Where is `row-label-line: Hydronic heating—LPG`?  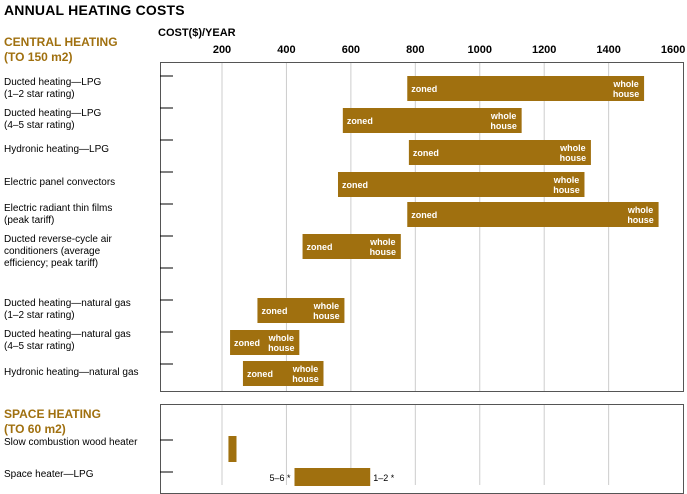 row-label-line: Hydronic heating—LPG is located at coordinates (57, 149).